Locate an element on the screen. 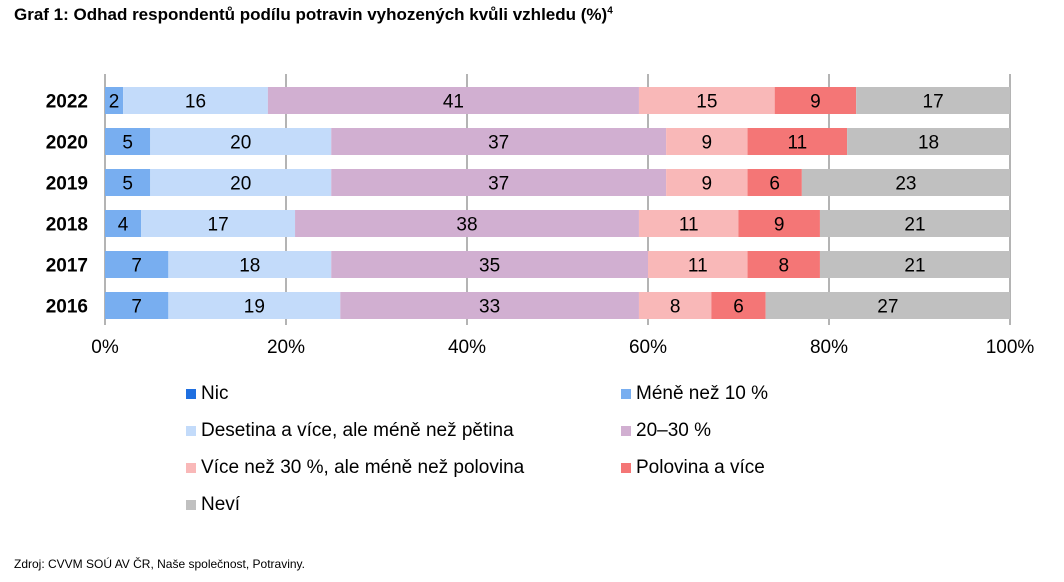 This screenshot has width=1064, height=582. bar-value-label: 23 is located at coordinates (905, 184).